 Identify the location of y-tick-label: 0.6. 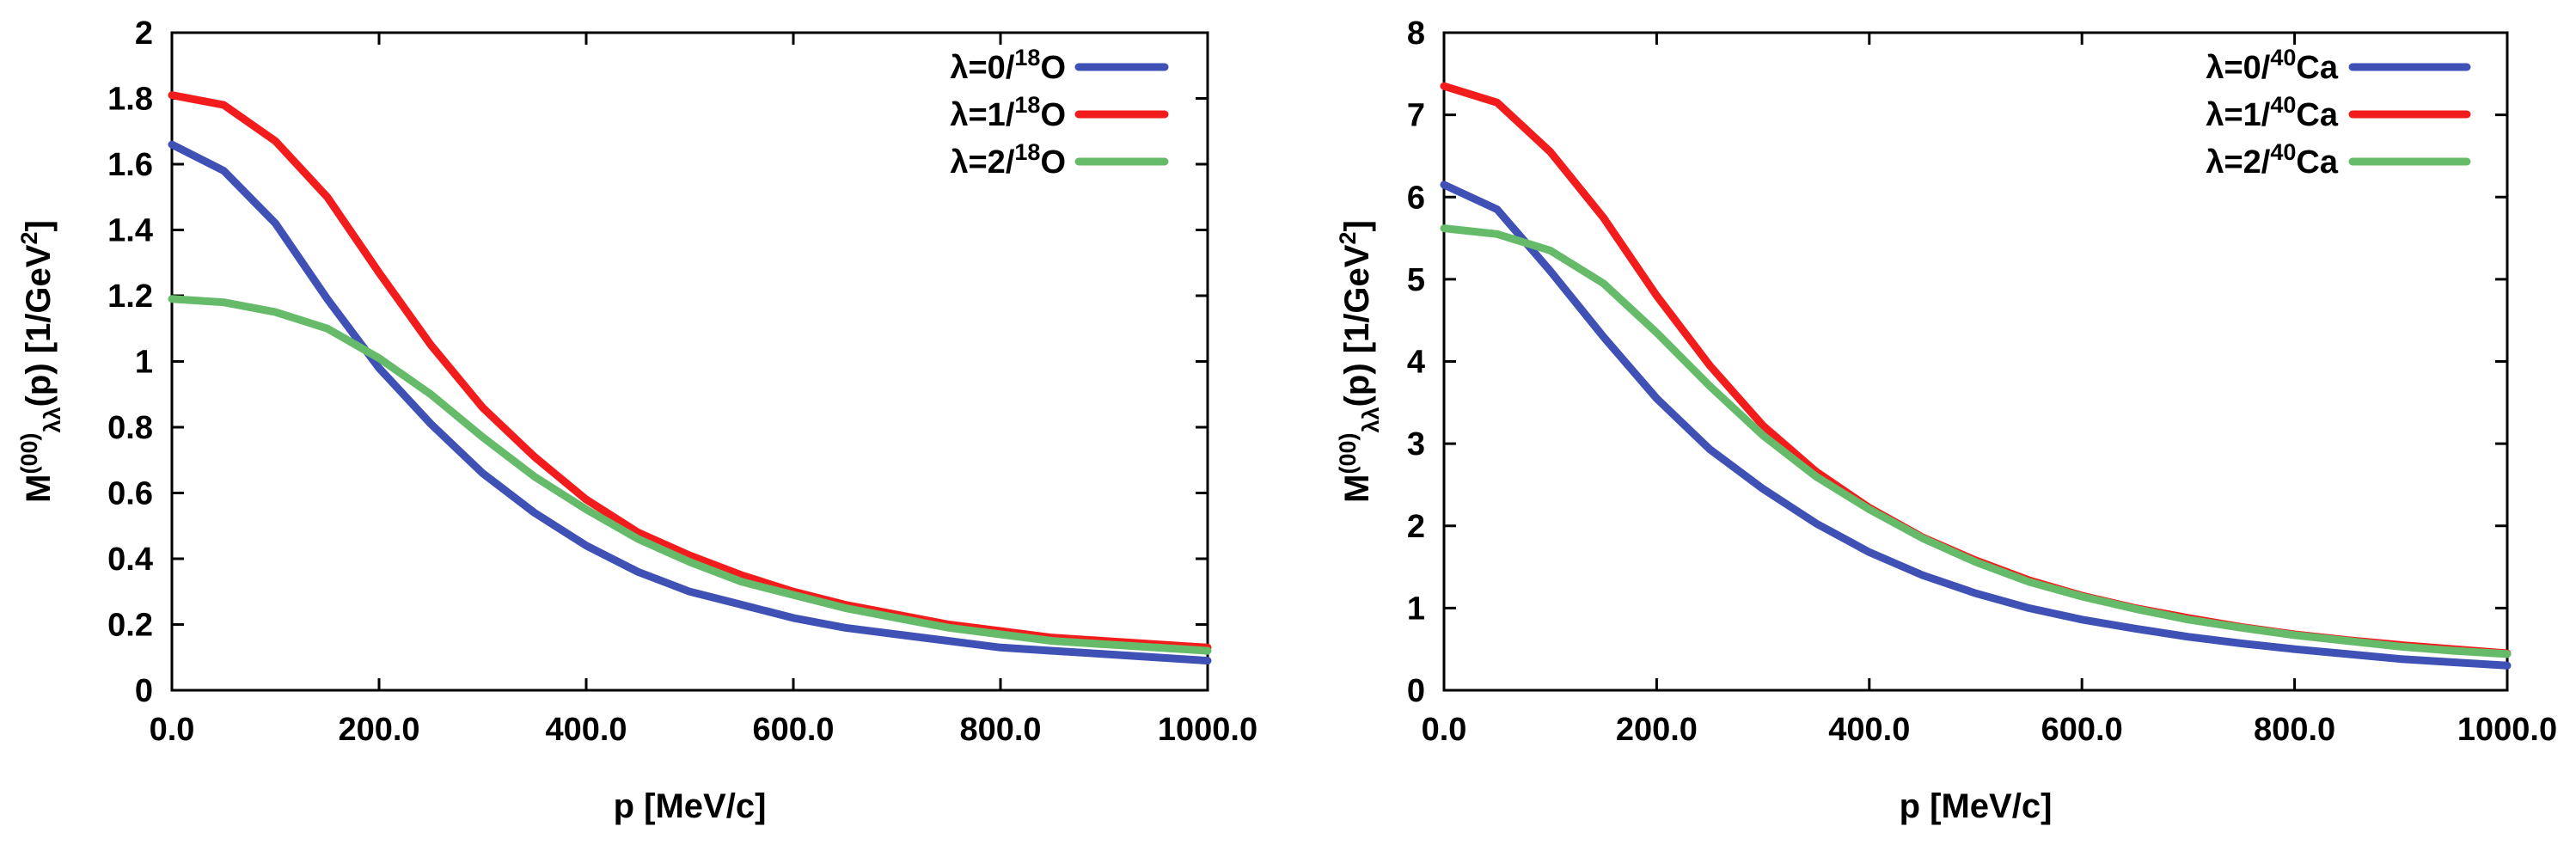
(130, 494).